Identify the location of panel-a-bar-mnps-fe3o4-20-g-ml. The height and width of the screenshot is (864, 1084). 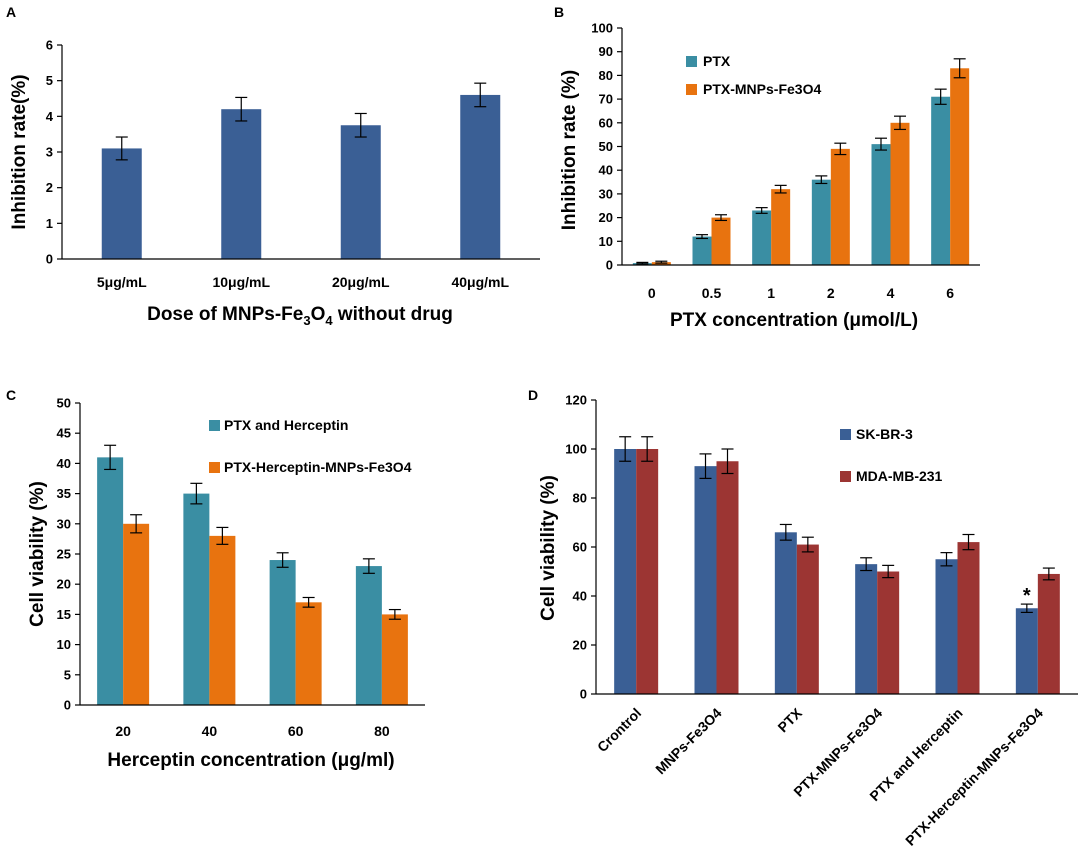
(360, 192).